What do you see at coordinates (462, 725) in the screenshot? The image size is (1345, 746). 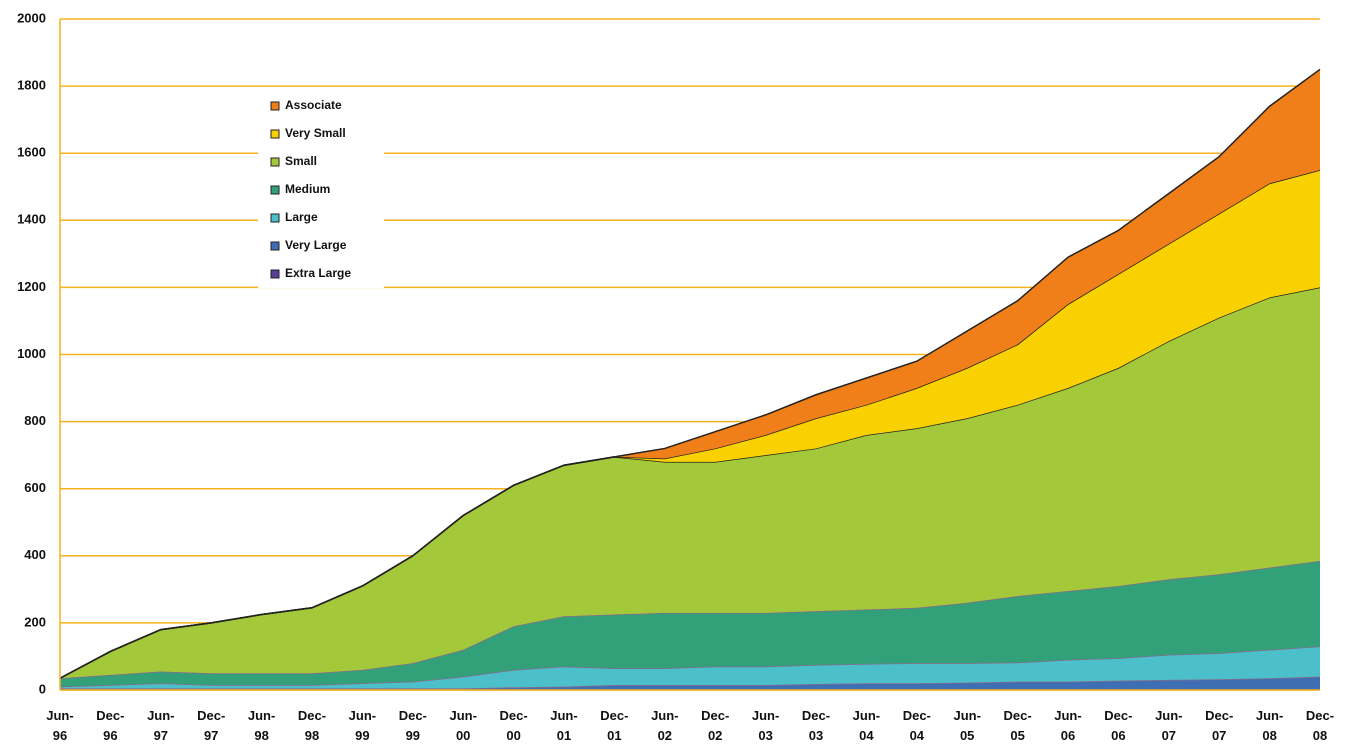 I see `x-tick-label: Jun-00` at bounding box center [462, 725].